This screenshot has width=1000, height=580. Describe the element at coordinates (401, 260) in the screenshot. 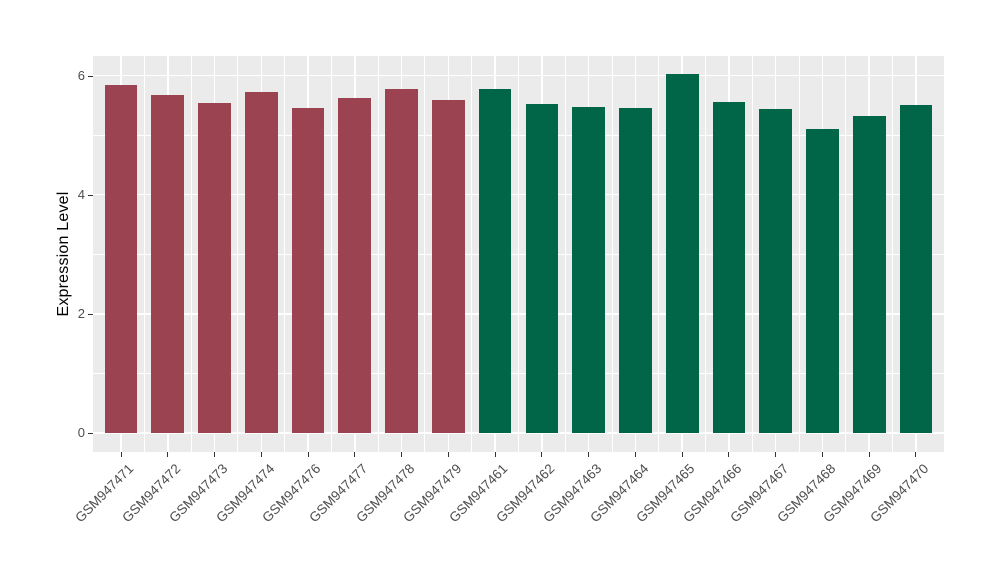

I see `bar-GSM947478` at that location.